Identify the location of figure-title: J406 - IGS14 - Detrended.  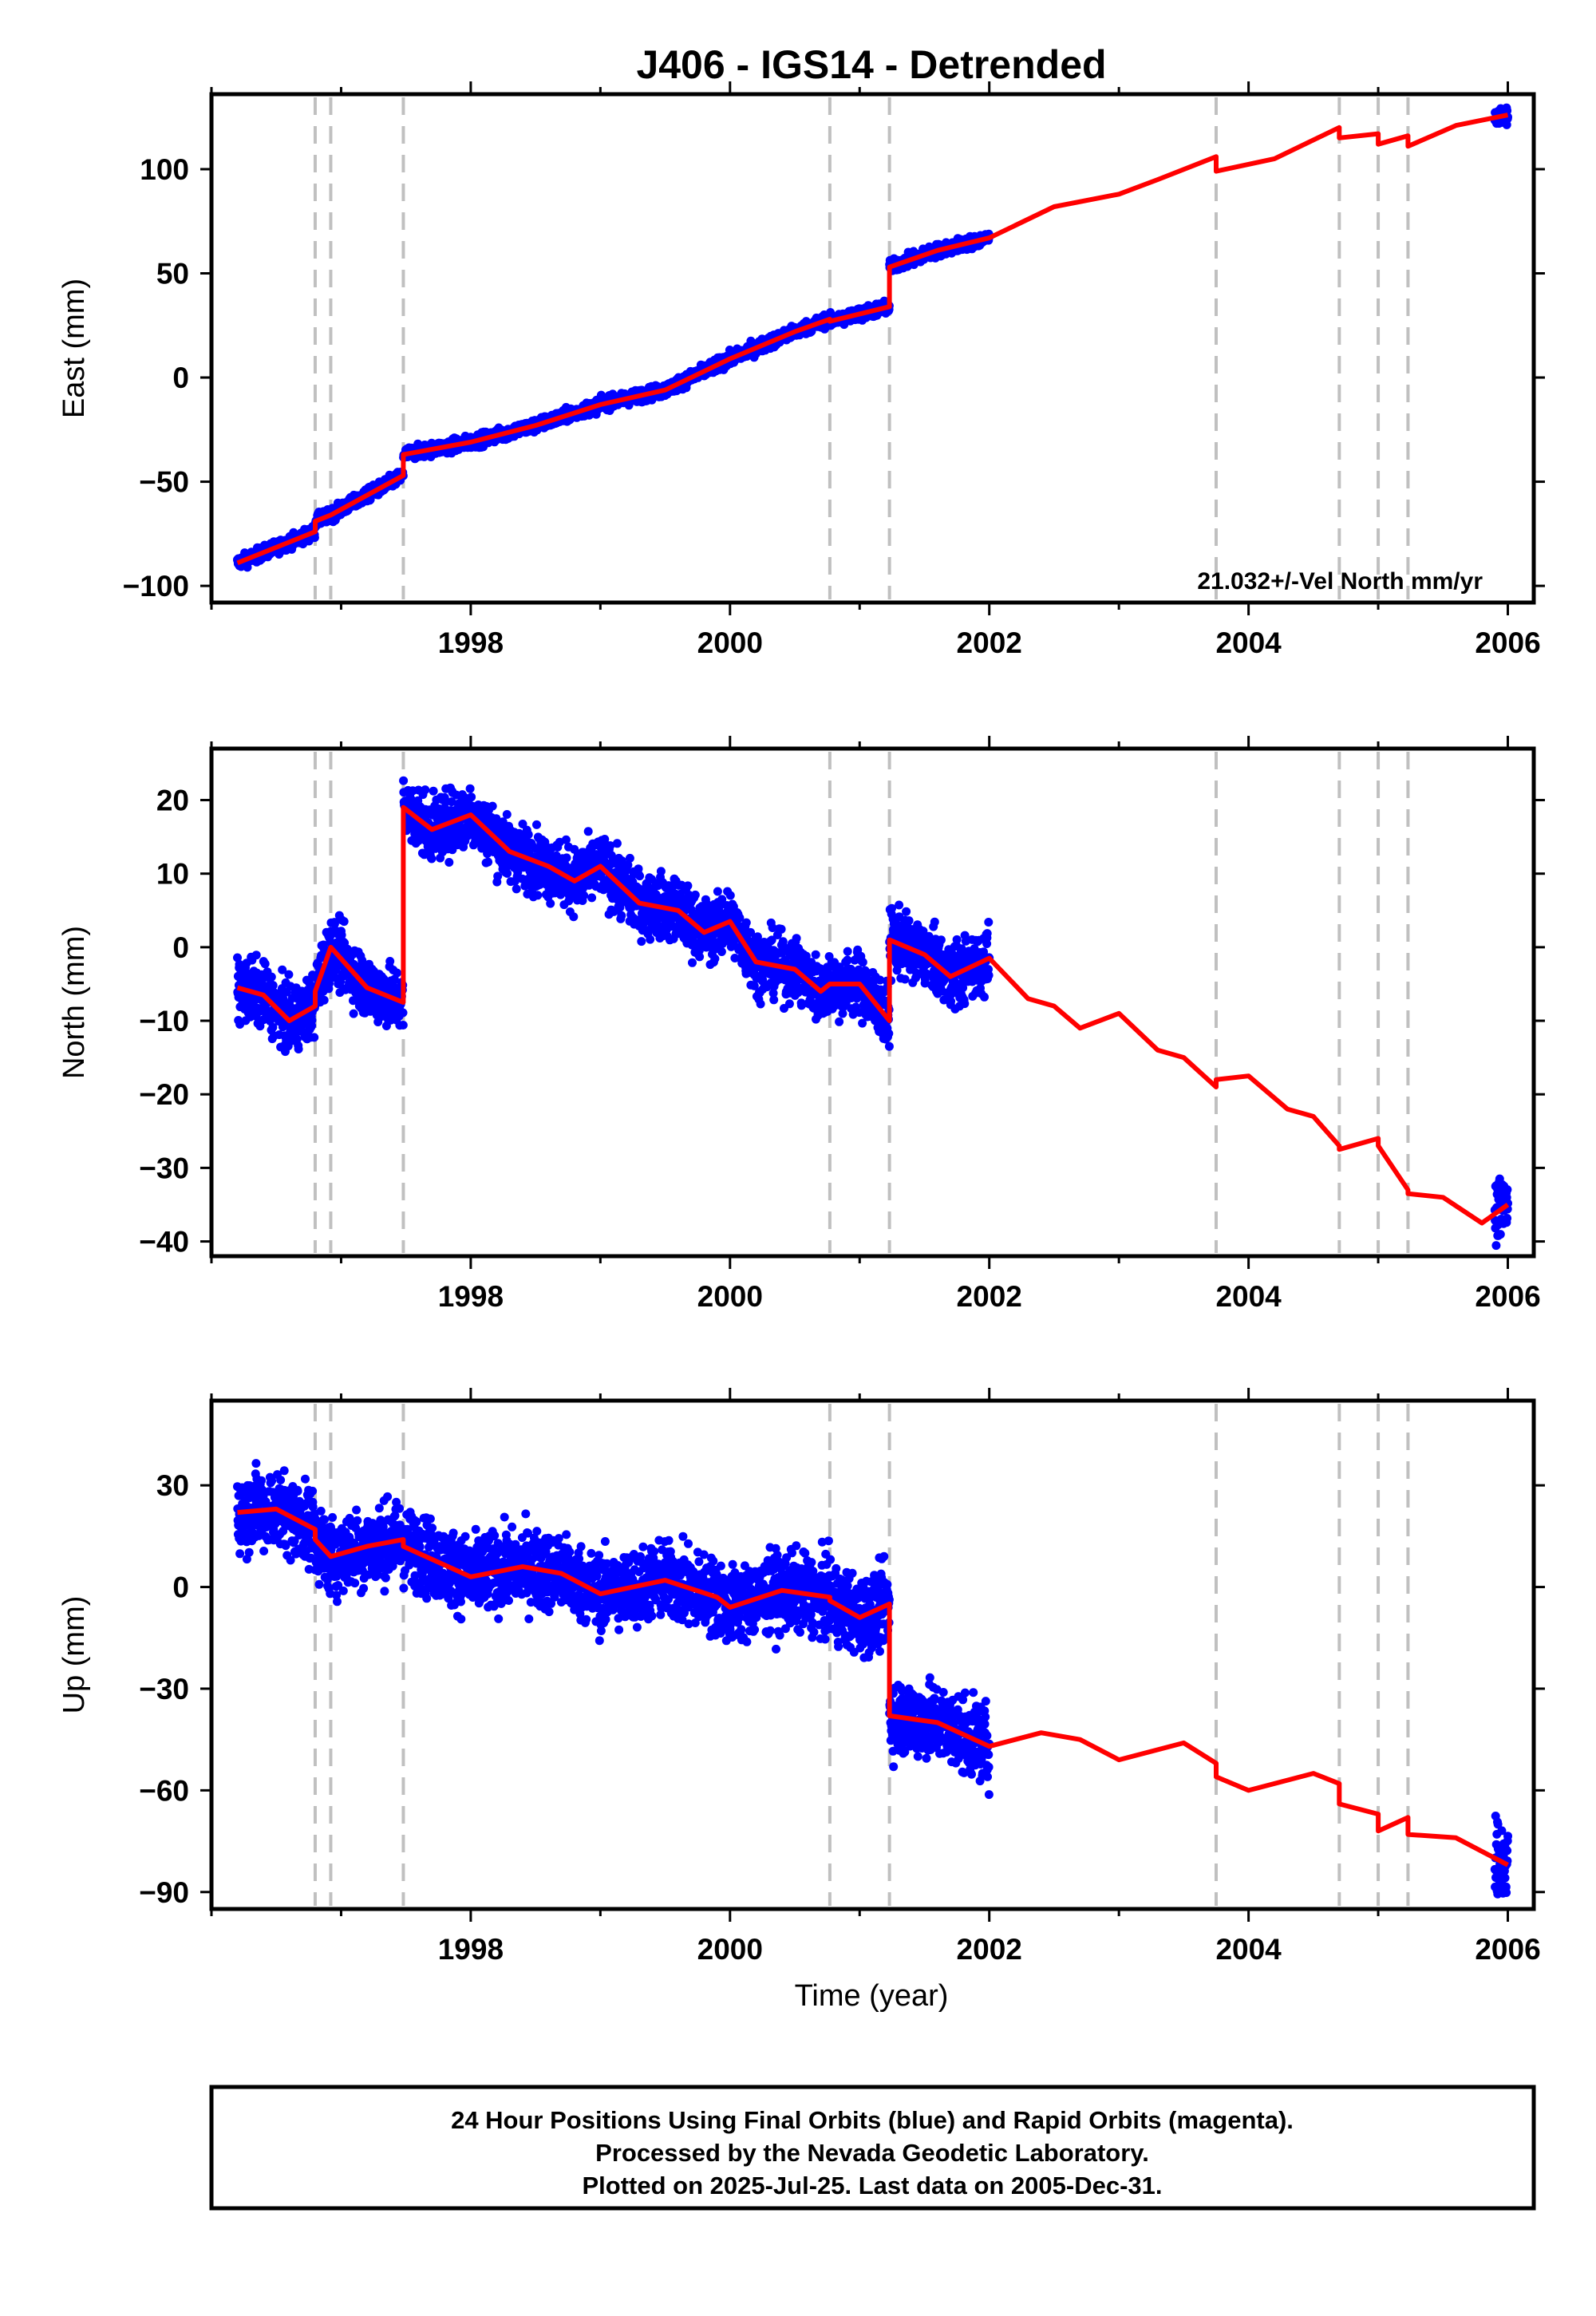
(871, 64).